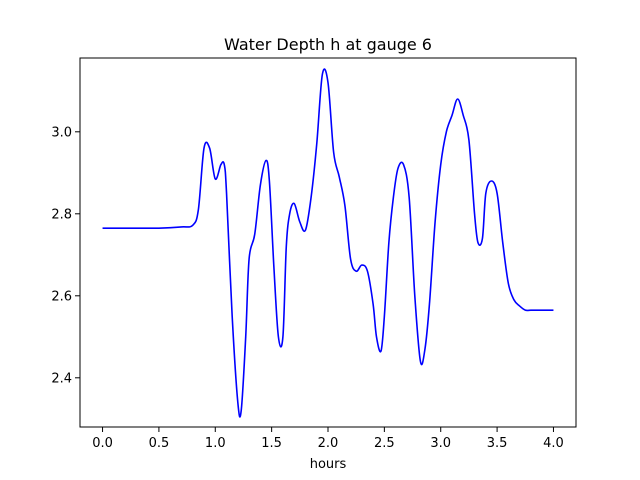  I want to click on x-tick-label: 3.0, so click(440, 443).